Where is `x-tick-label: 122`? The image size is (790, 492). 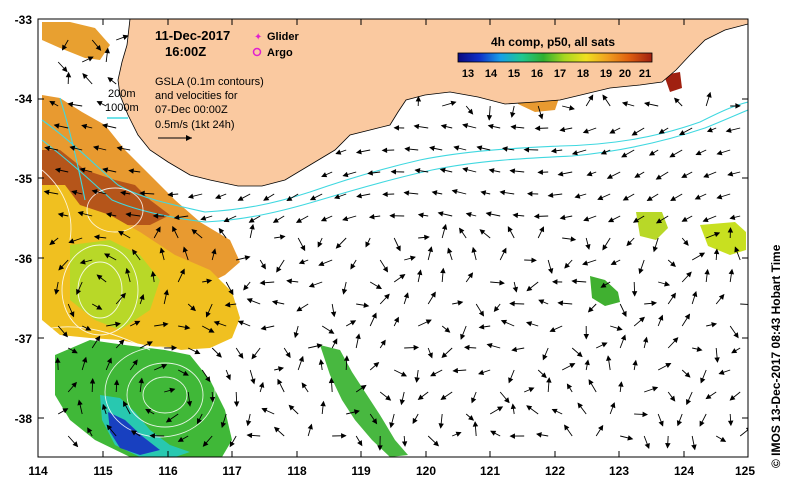
x-tick-label: 122 is located at coordinates (555, 471).